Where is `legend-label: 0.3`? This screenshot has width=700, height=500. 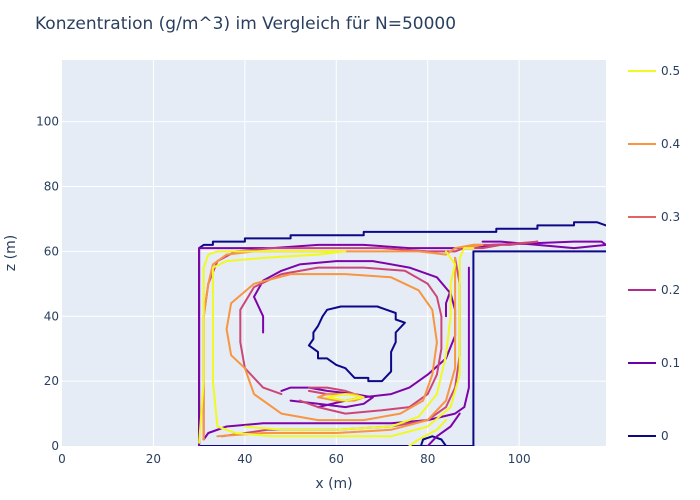 legend-label: 0.3 is located at coordinates (670, 217).